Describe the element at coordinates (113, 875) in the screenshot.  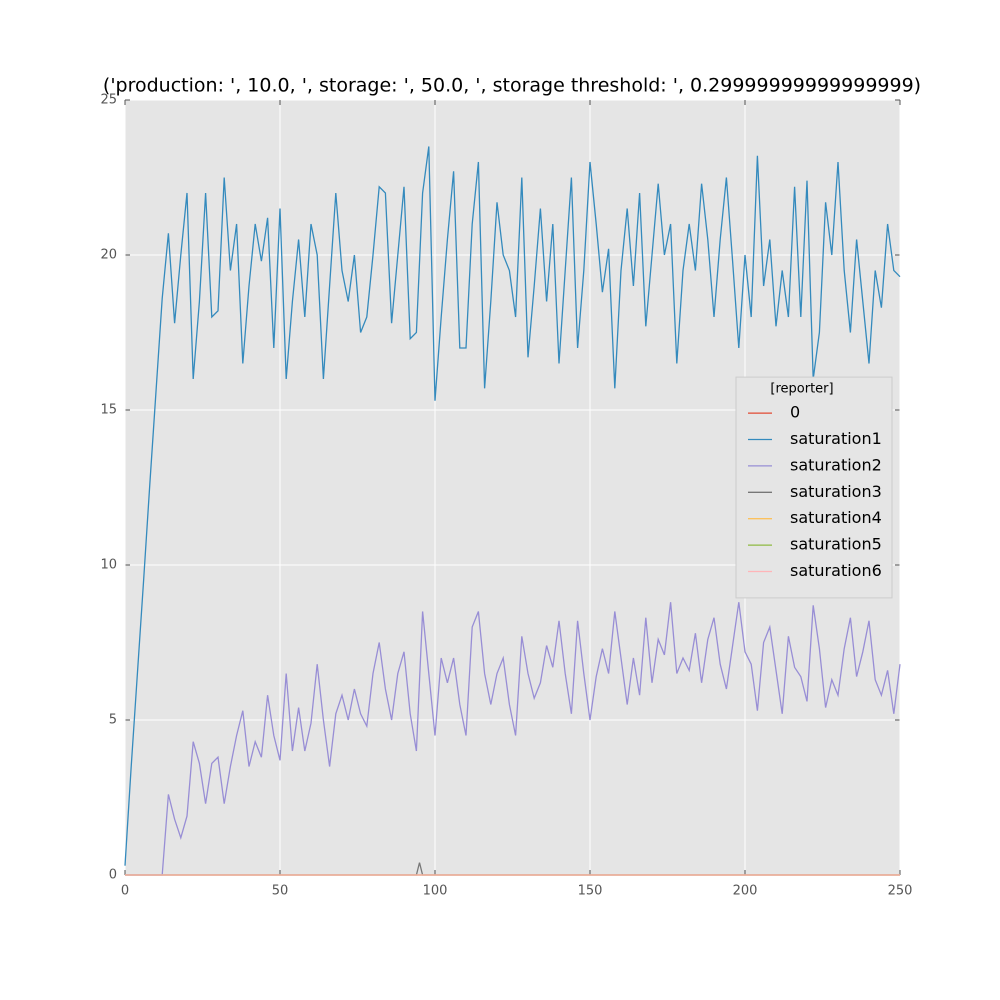
I see `y-tick-label: 0` at that location.